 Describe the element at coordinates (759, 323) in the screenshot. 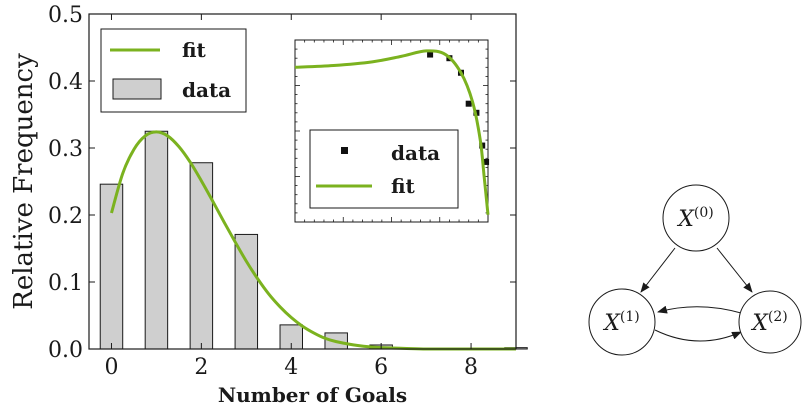

I see `node-x2-base: X` at that location.